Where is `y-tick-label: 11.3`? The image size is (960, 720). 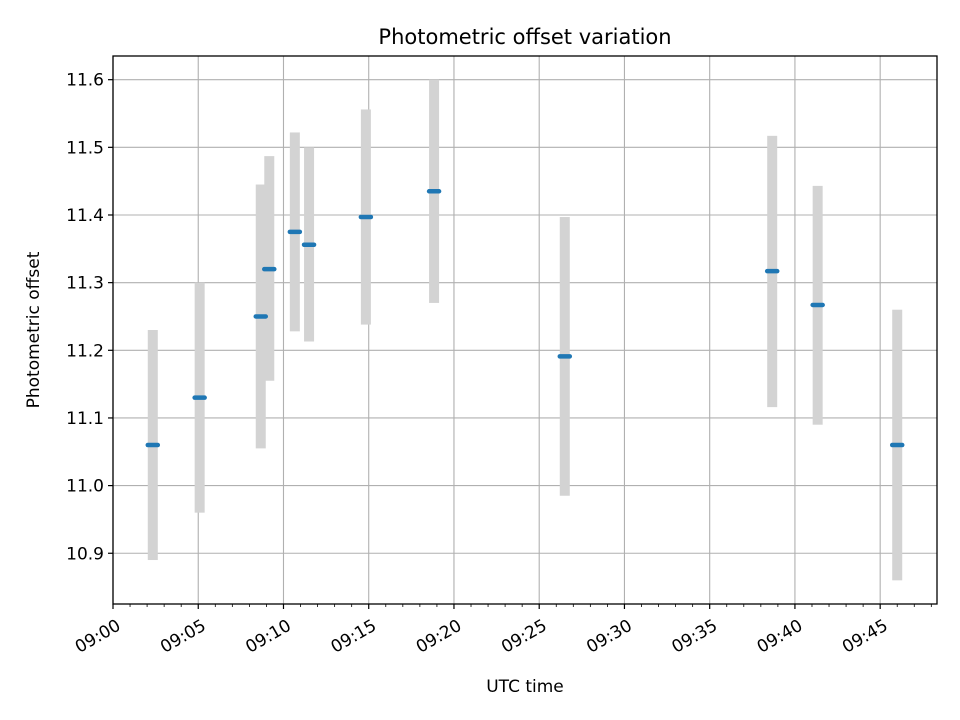 y-tick-label: 11.3 is located at coordinates (85, 284).